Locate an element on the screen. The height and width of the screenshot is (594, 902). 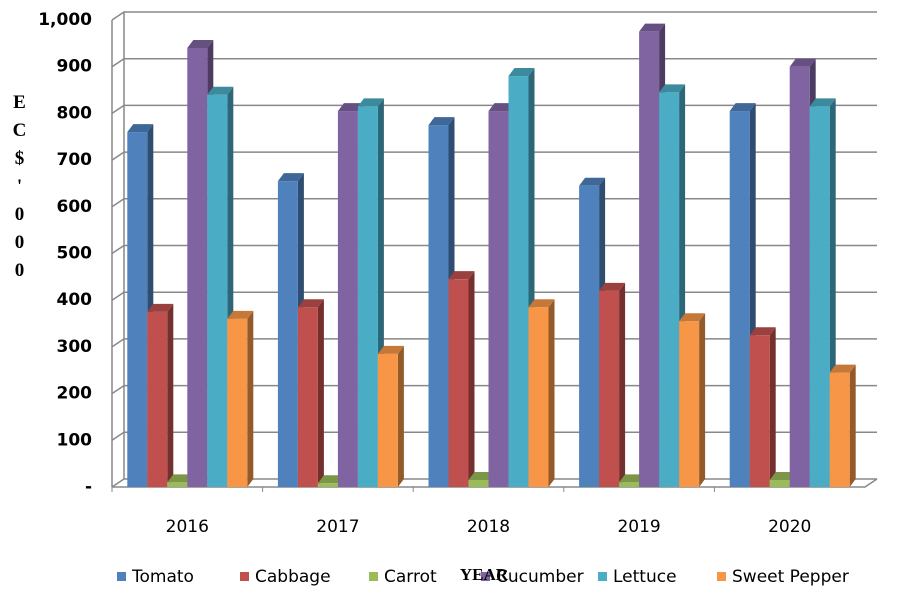
y-tick-label: 800 is located at coordinates (75, 113).